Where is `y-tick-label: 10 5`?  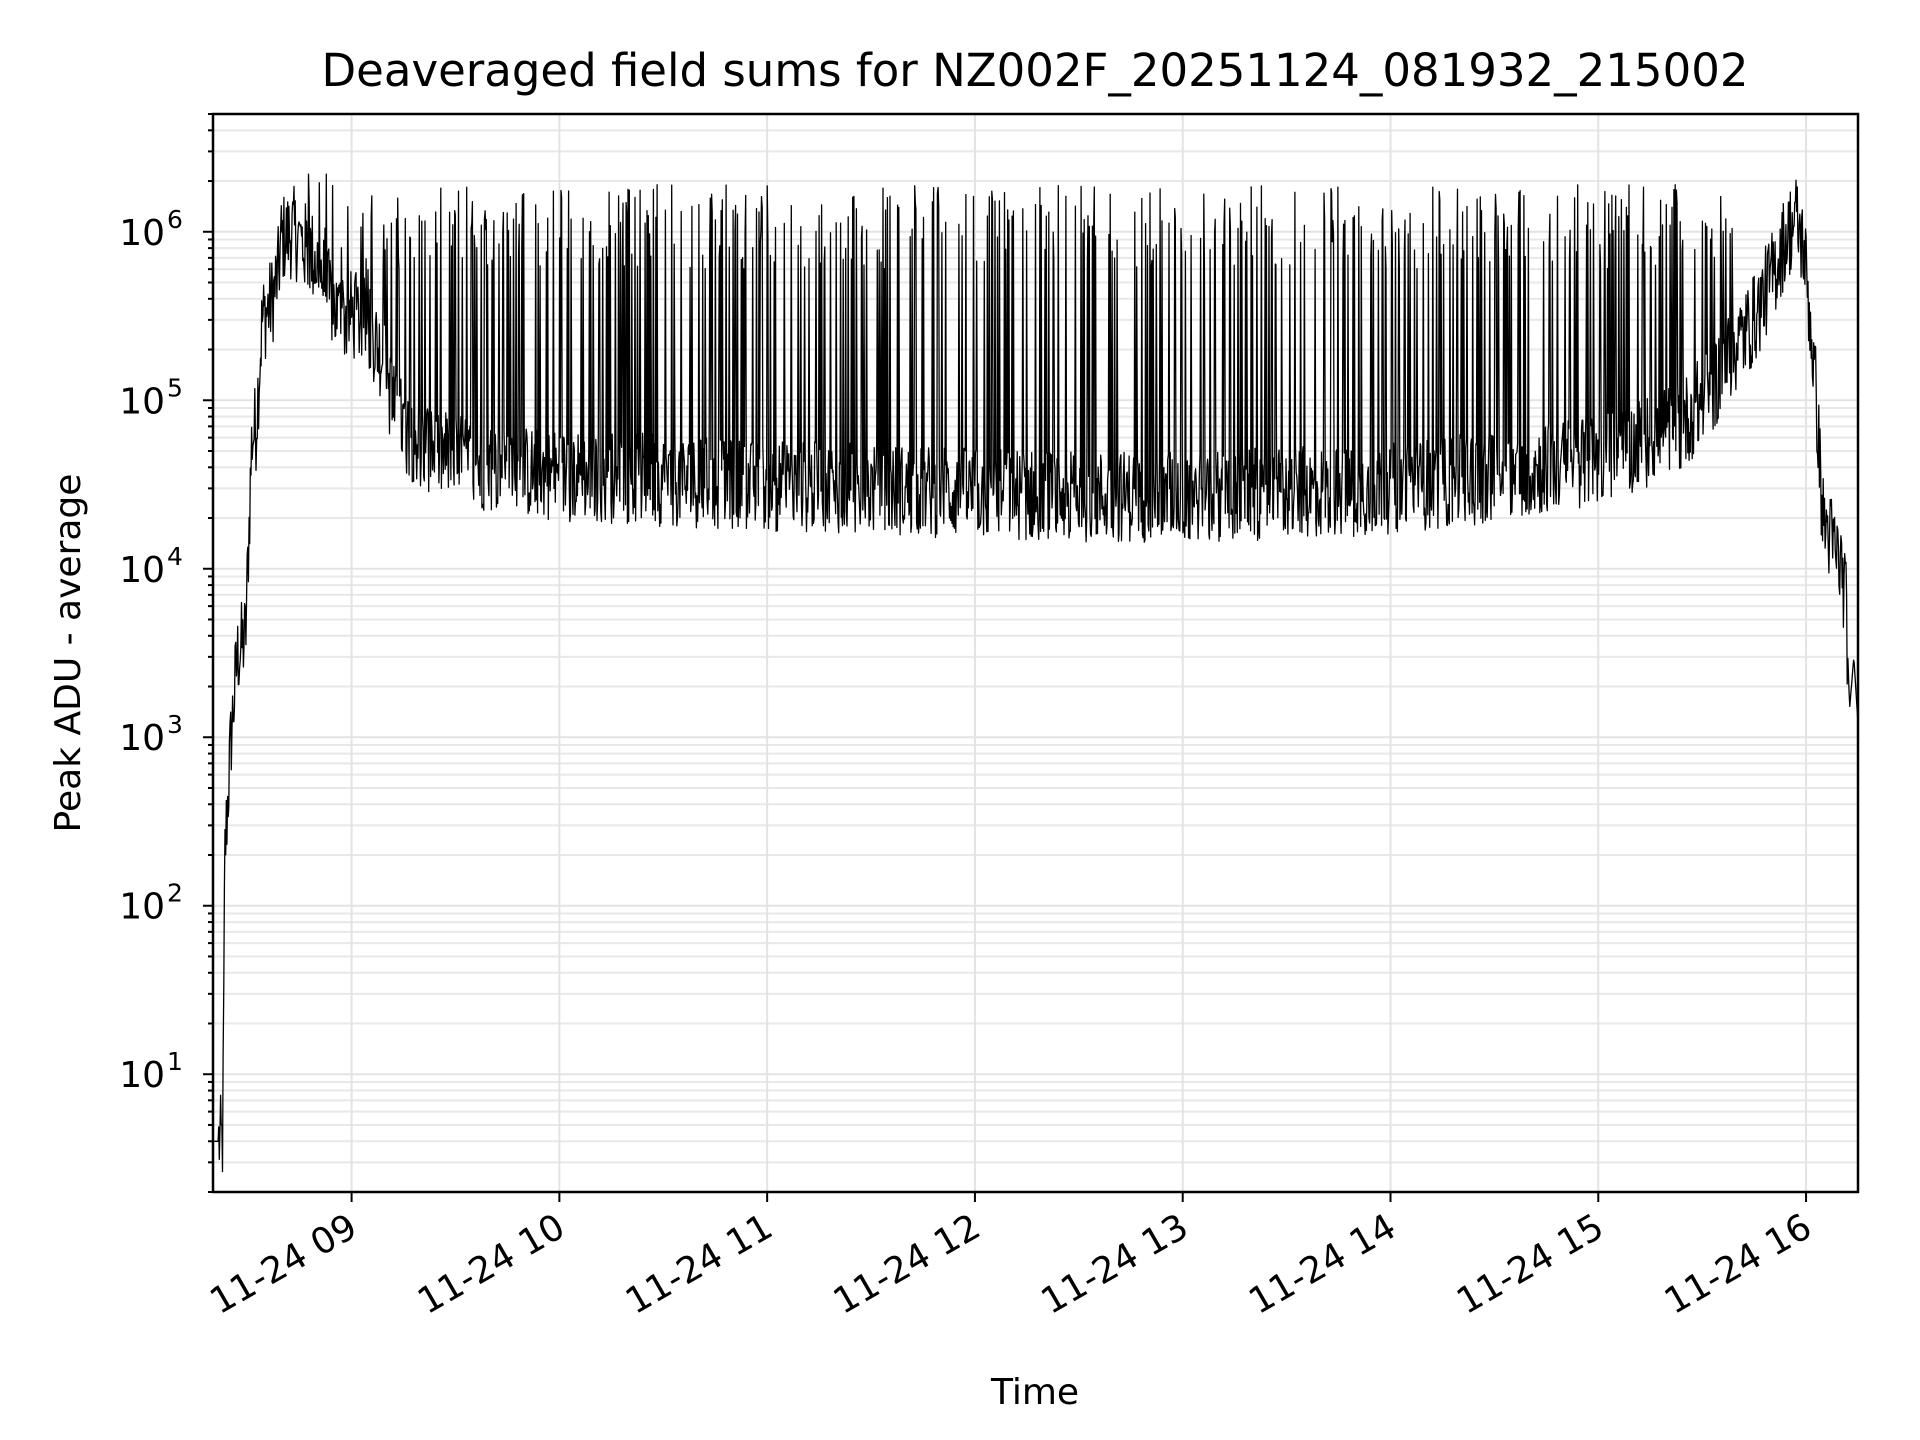 y-tick-label: 10 5 is located at coordinates (151, 397).